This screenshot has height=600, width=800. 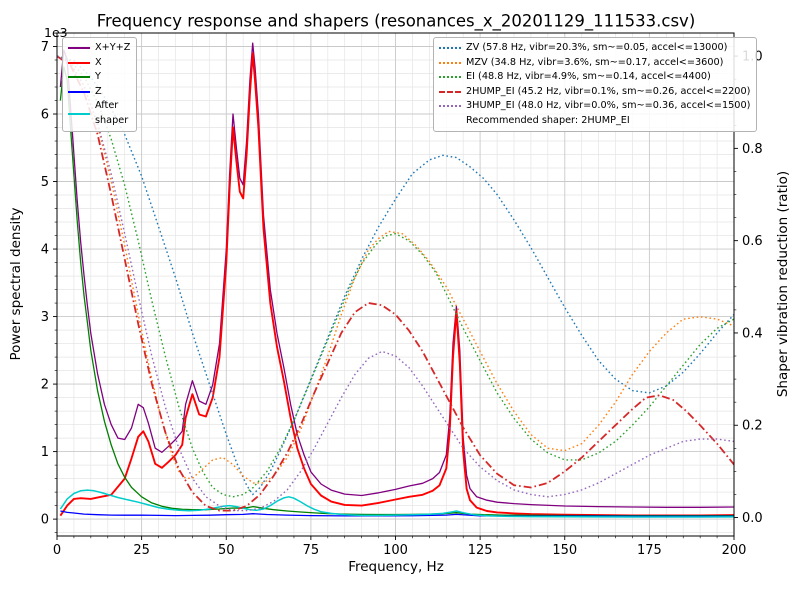 I want to click on y-left-tick-label: 2, so click(x=45, y=385).